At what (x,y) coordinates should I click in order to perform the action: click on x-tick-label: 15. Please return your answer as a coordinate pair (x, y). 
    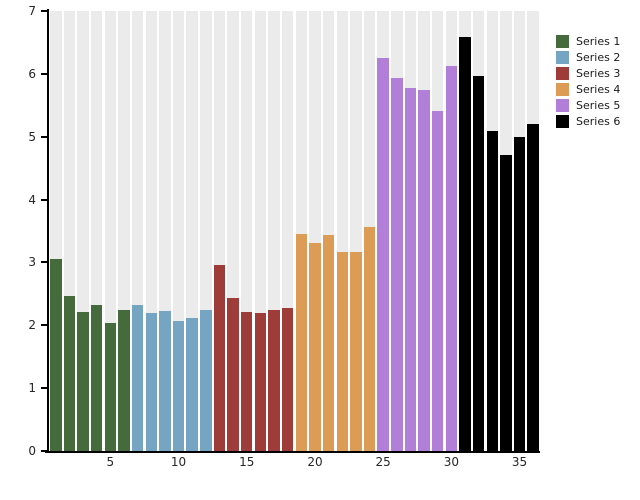
    Looking at the image, I should click on (247, 462).